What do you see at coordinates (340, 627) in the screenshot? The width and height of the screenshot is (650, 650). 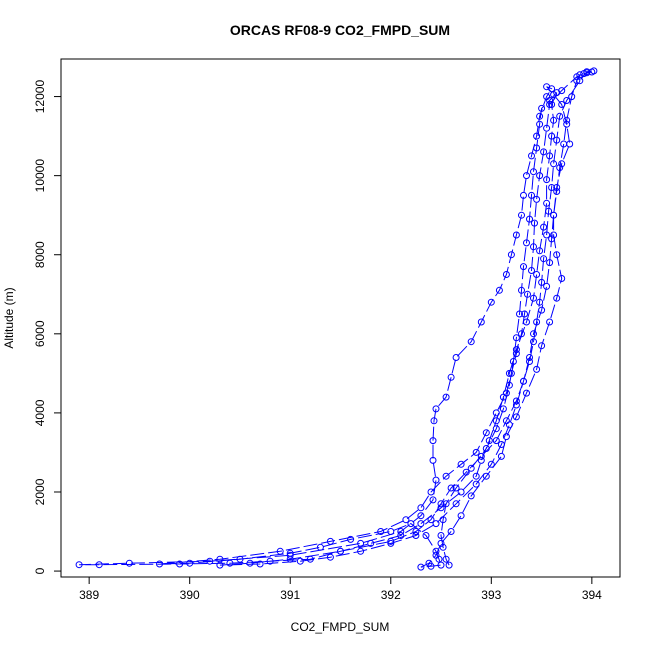 I see `x-axis-label: CO2_FMPD_SUM` at bounding box center [340, 627].